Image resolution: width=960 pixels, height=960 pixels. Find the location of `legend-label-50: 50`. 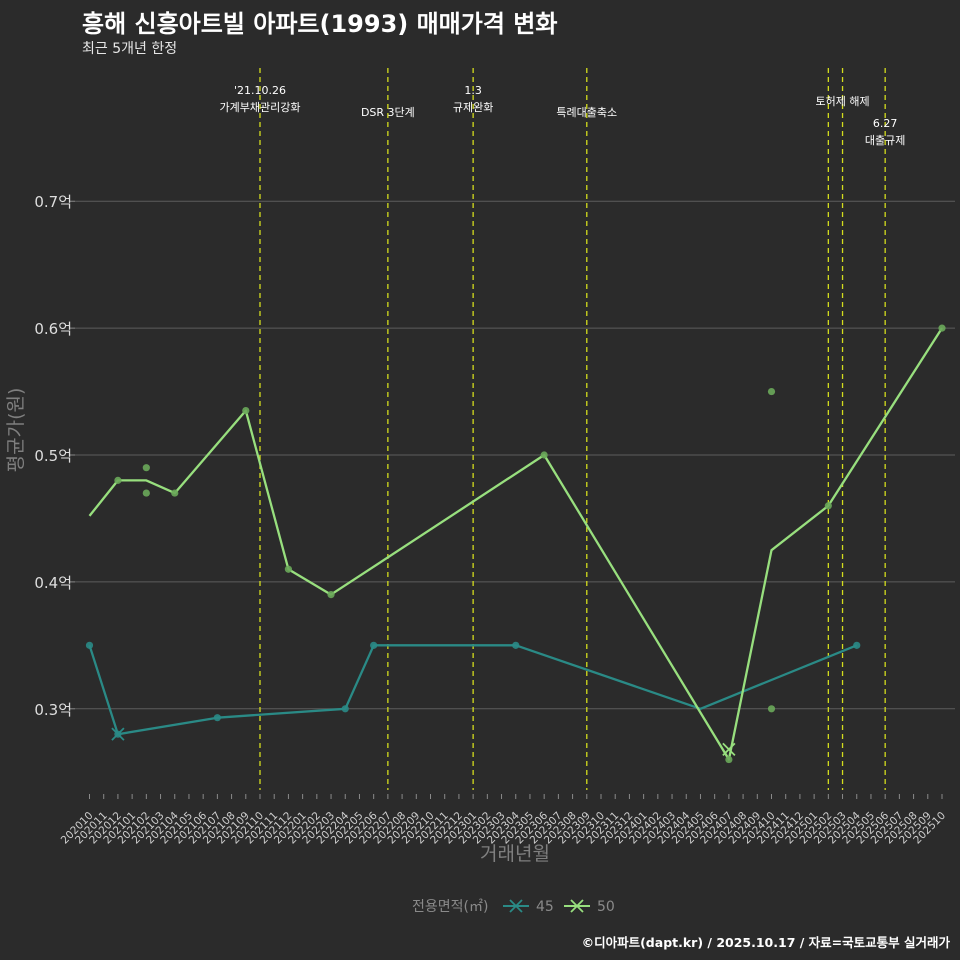

legend-label-50: 50 is located at coordinates (606, 907).